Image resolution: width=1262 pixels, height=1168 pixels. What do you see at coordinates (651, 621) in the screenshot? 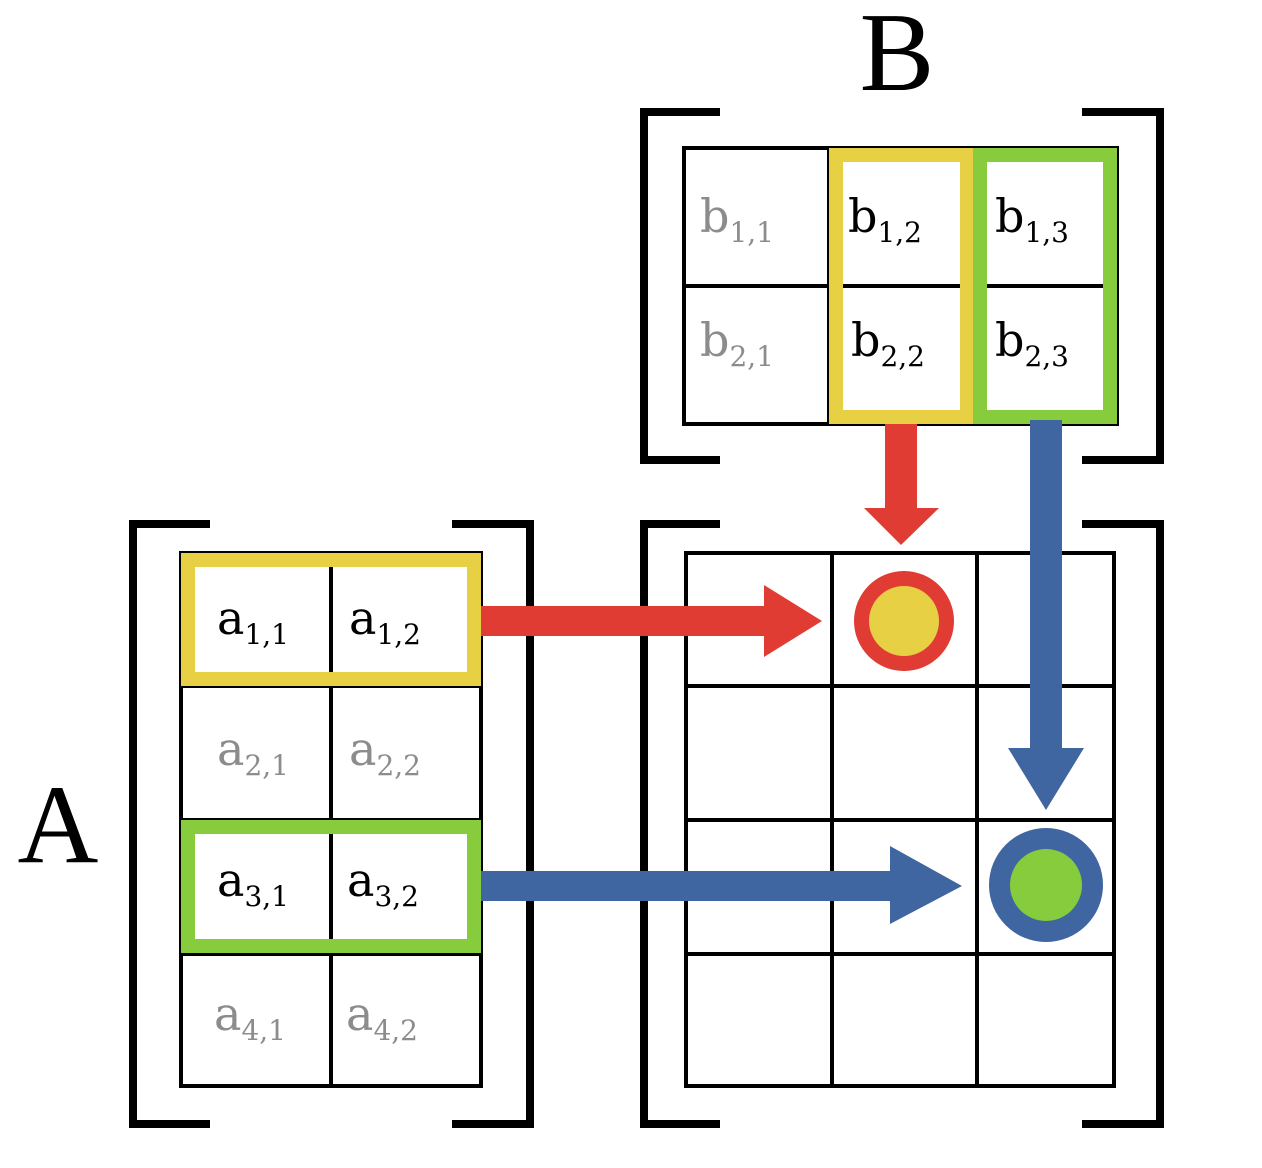
I see `red-arrow-right` at bounding box center [651, 621].